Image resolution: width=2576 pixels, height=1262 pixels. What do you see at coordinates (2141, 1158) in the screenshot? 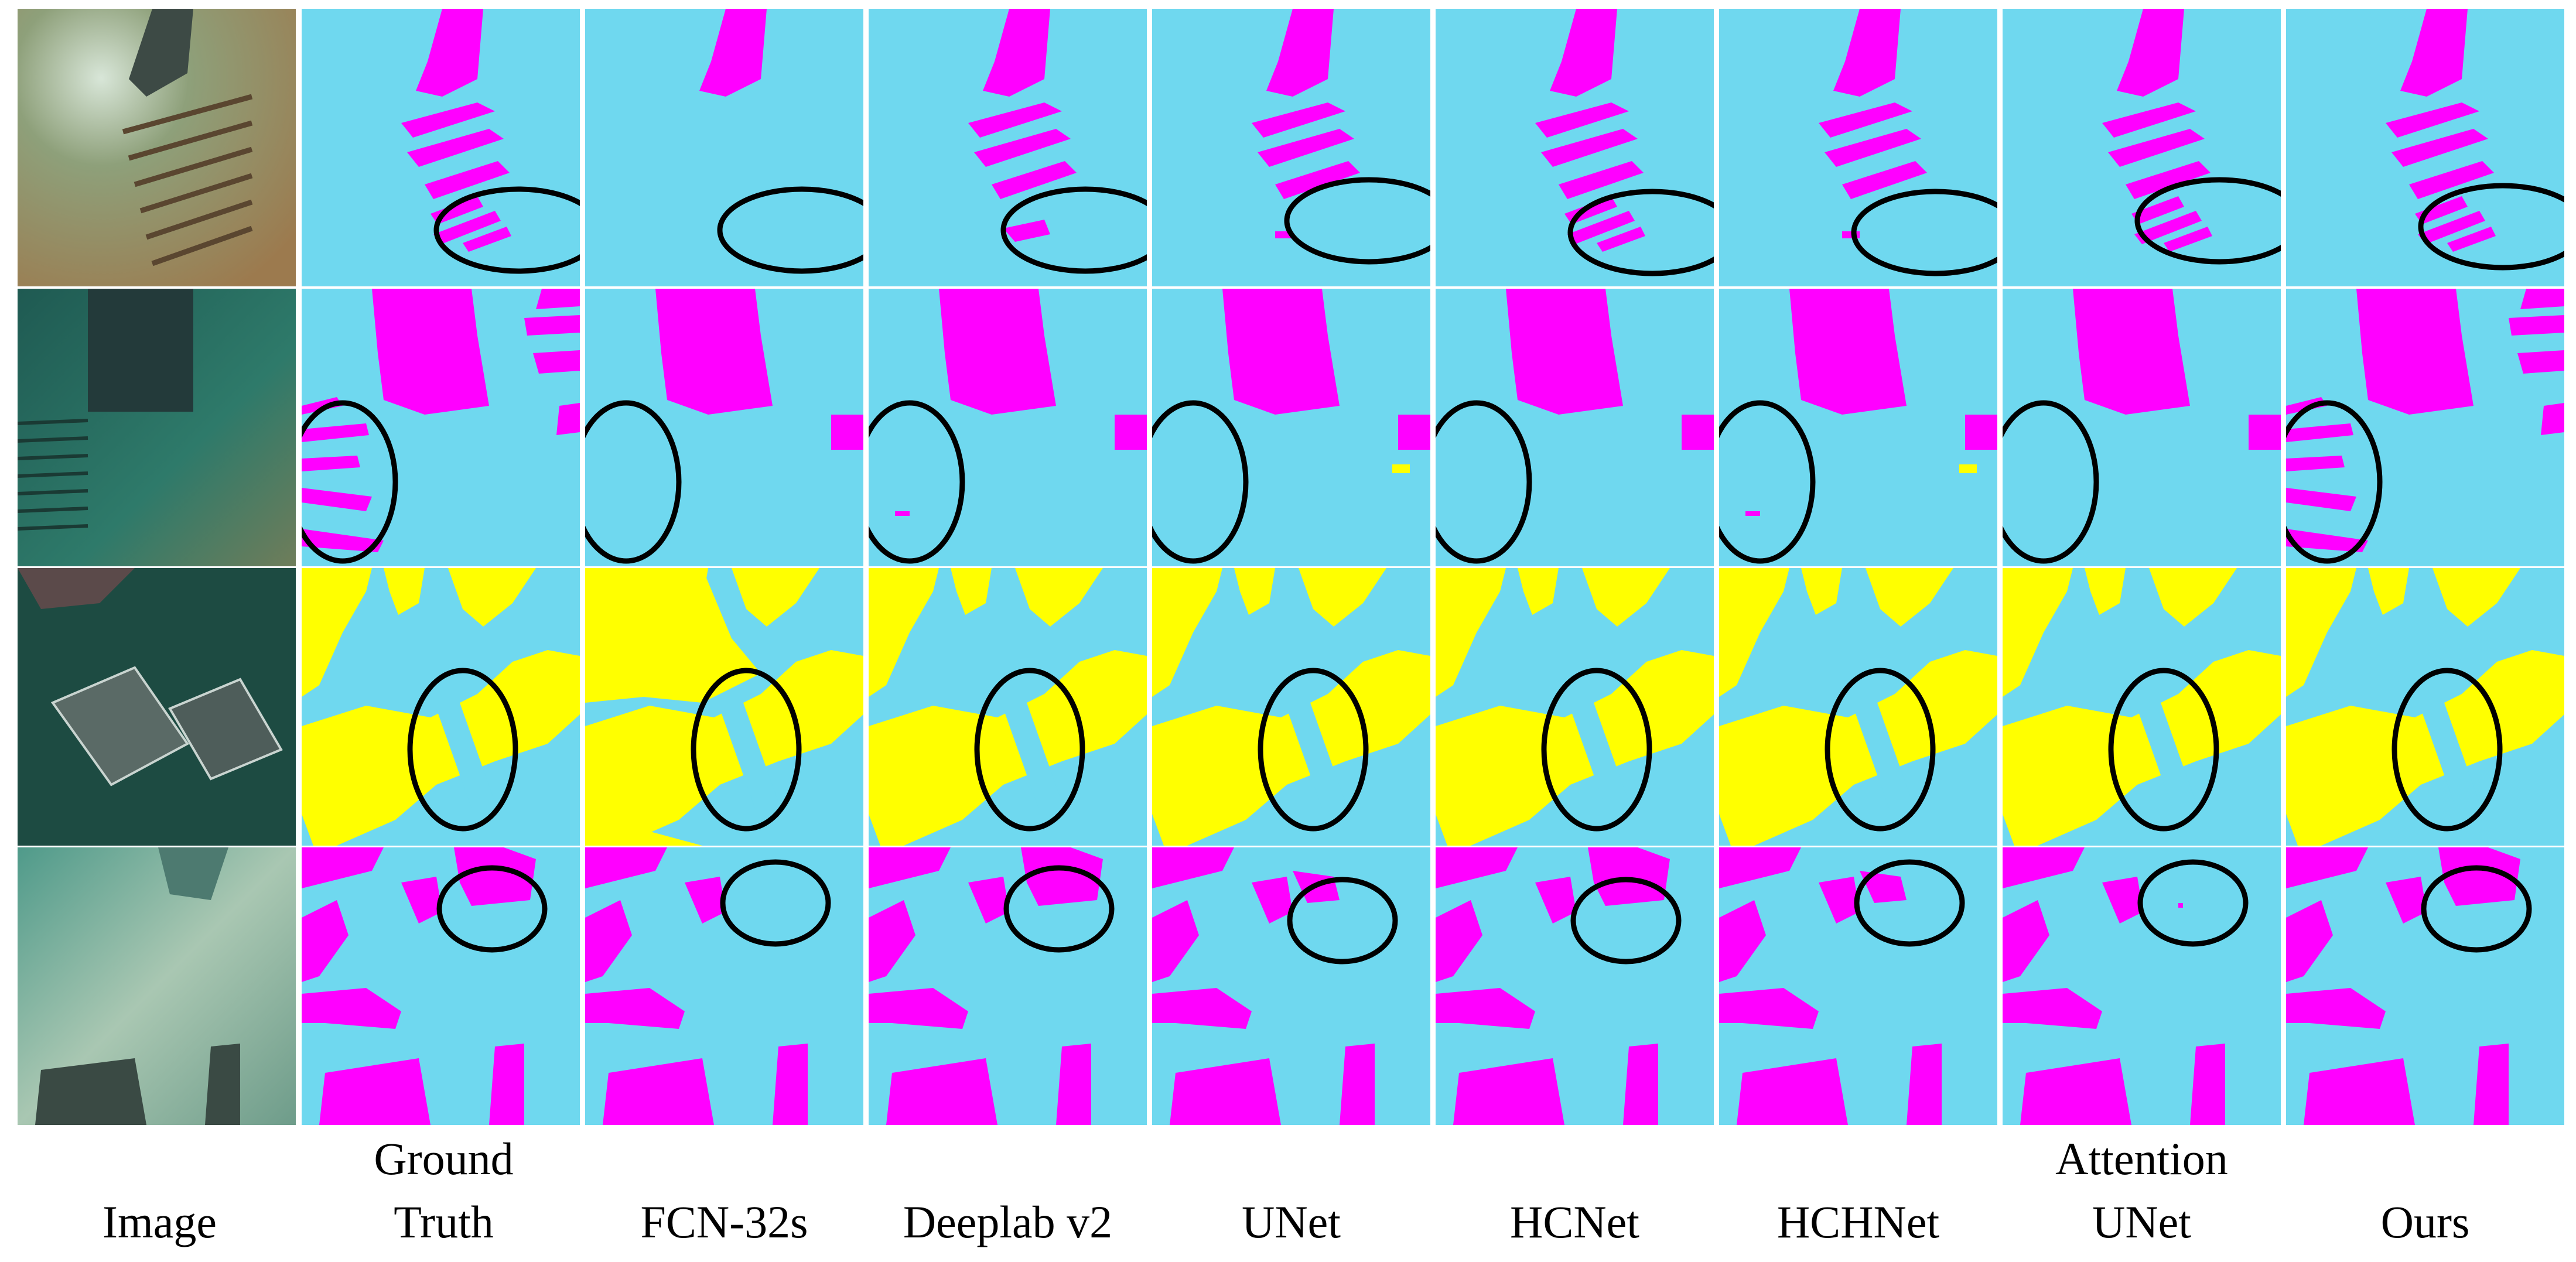
I see `label-line: Attention` at bounding box center [2141, 1158].